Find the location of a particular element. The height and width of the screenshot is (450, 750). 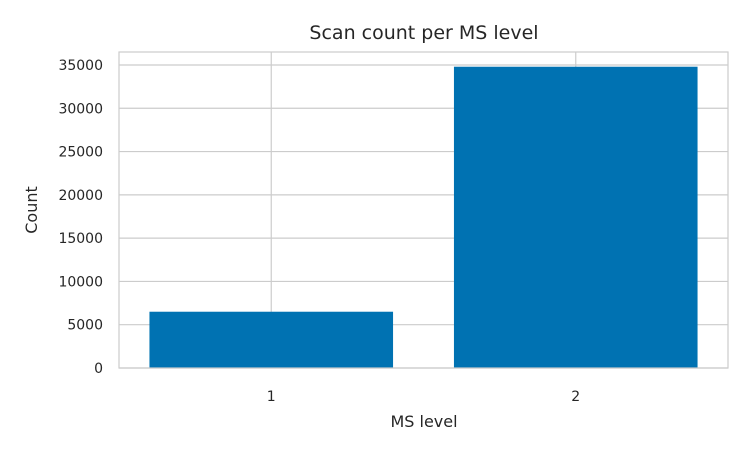

y-tick-label: 15000 is located at coordinates (80, 239).